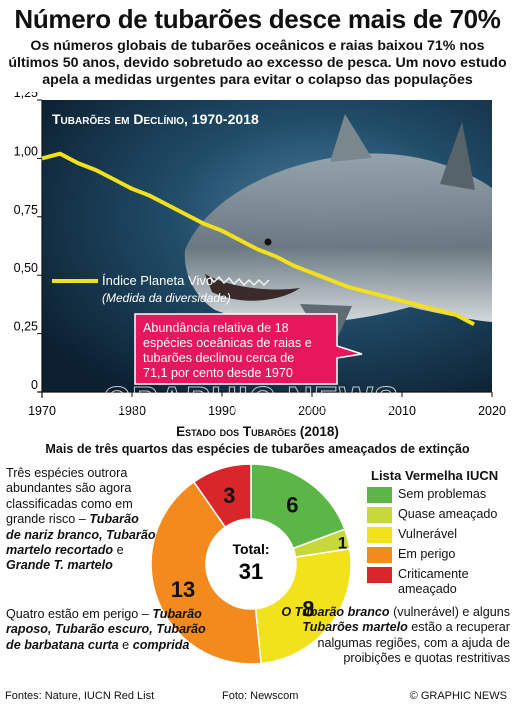 The image size is (515, 708). I want to click on donut-value-label: 6, so click(292, 504).